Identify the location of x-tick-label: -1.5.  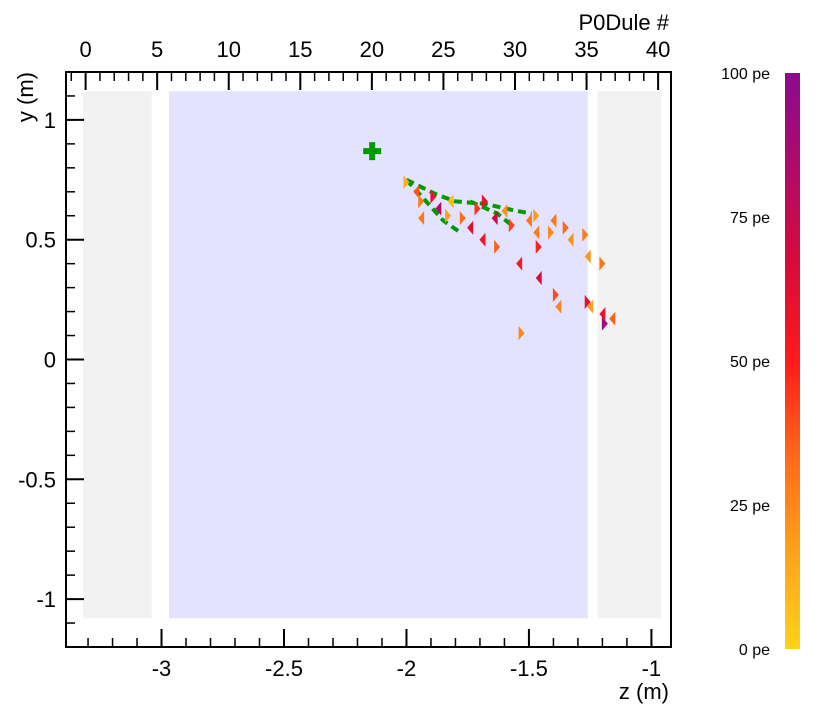
(529, 668).